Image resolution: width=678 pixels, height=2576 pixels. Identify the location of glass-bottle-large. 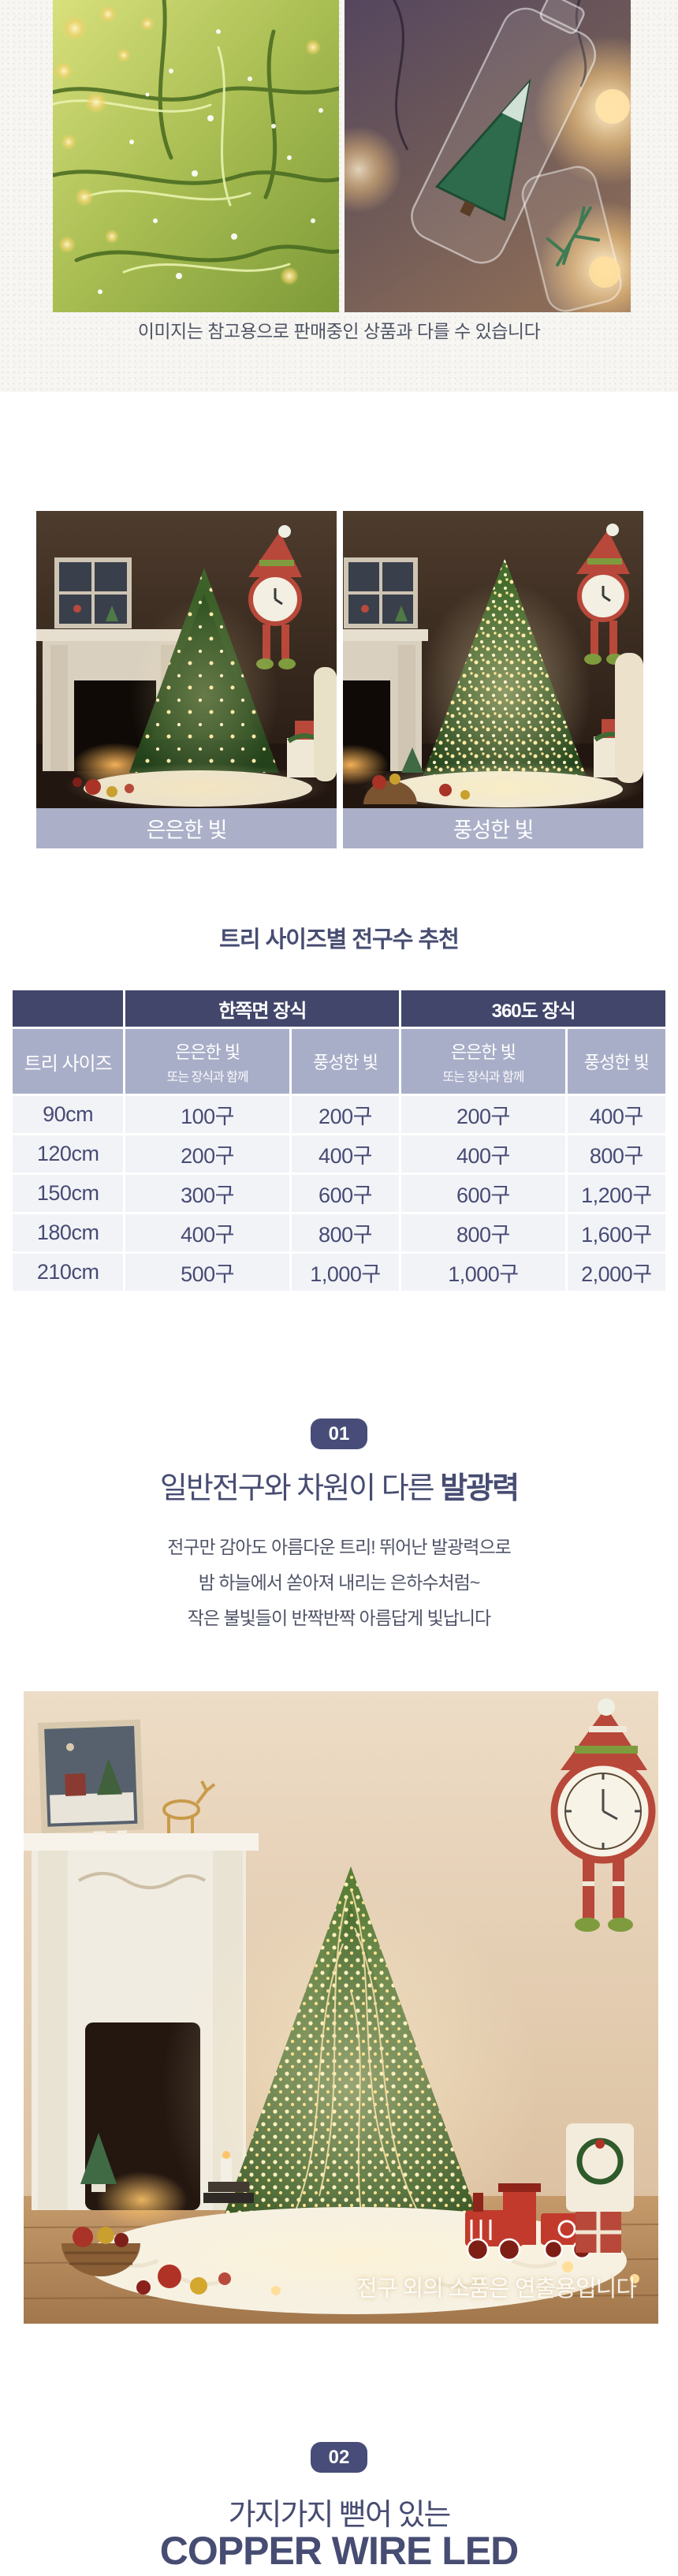
(504, 132).